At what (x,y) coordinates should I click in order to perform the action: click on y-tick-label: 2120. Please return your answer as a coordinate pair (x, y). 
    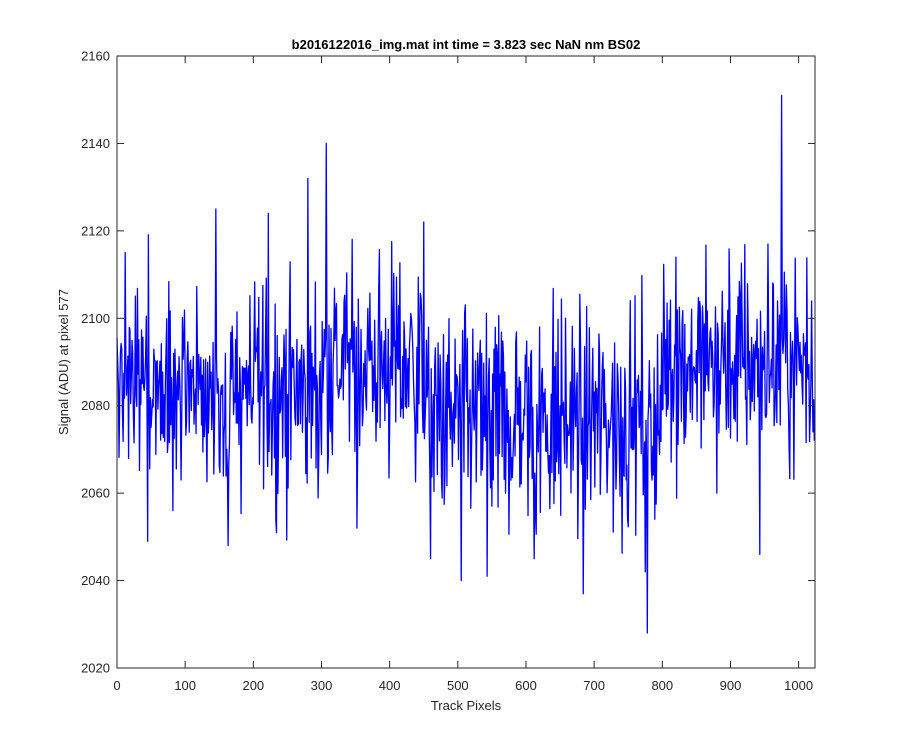
    Looking at the image, I should click on (95, 230).